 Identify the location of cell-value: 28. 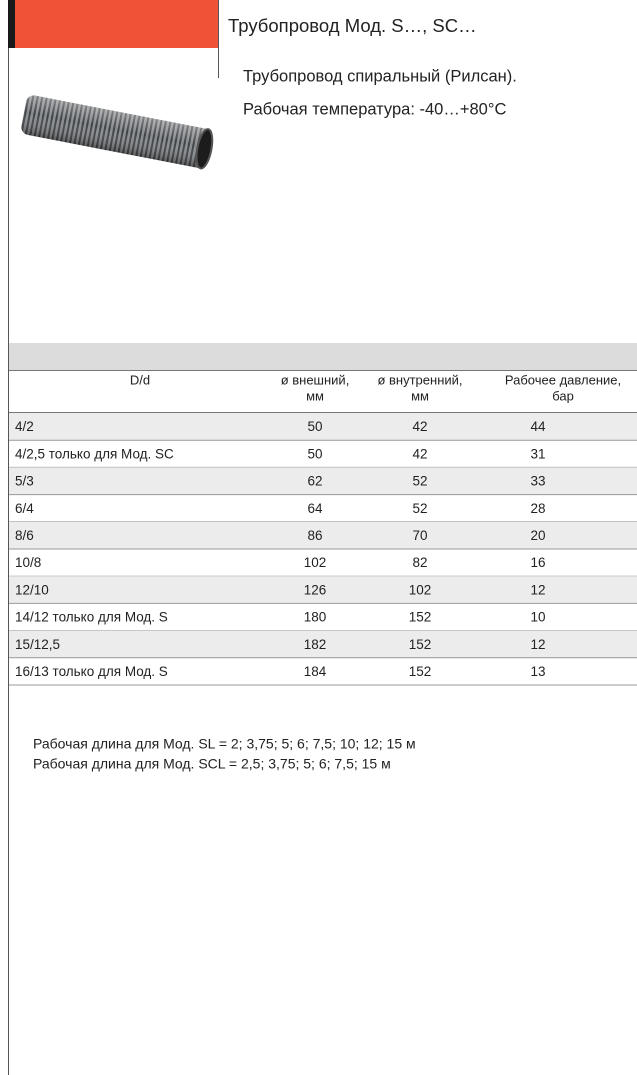
(537, 508).